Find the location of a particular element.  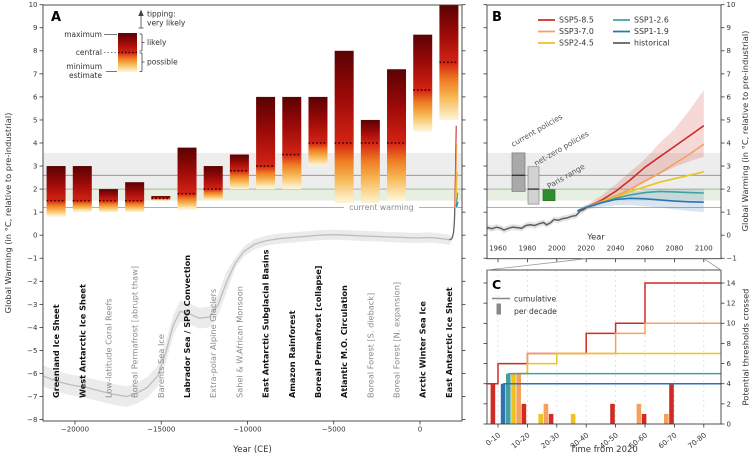

paris-range-box is located at coordinates (549, 195).